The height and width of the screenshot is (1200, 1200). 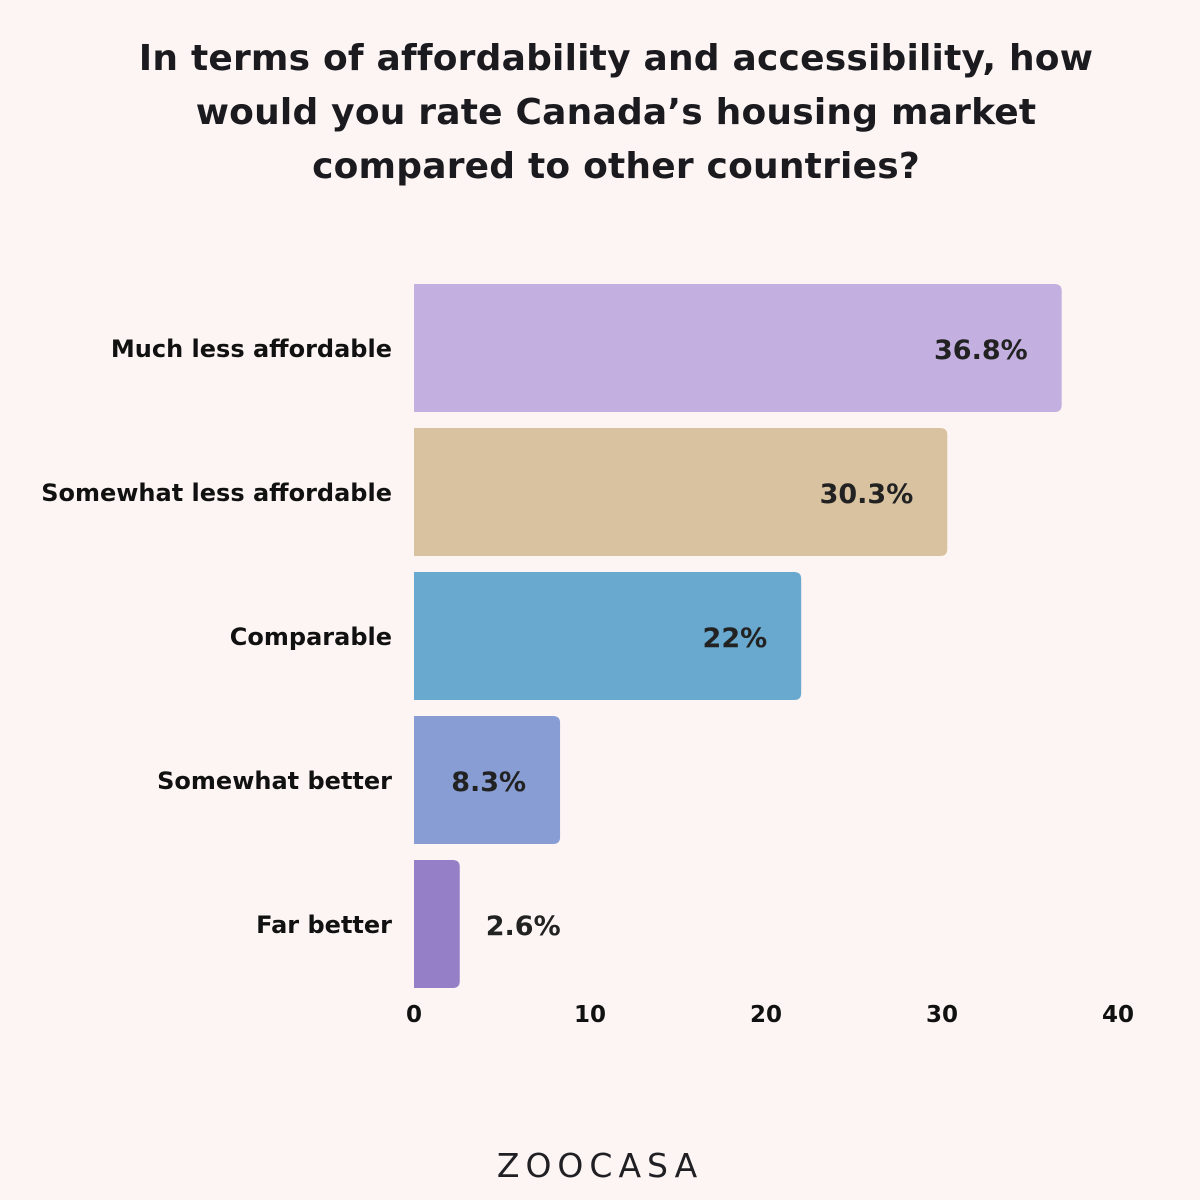 What do you see at coordinates (274, 781) in the screenshot?
I see `category-label-4: Somewhat better` at bounding box center [274, 781].